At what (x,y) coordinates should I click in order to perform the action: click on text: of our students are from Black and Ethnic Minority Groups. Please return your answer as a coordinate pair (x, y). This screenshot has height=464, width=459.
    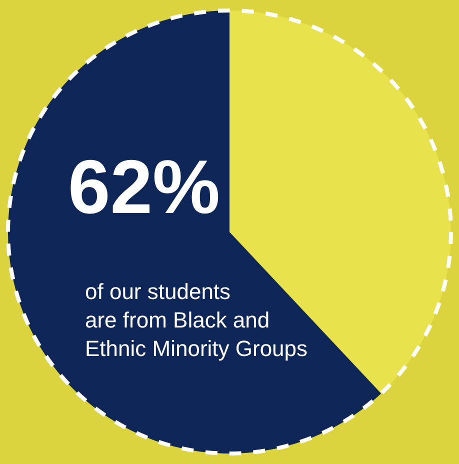
    Looking at the image, I should click on (196, 320).